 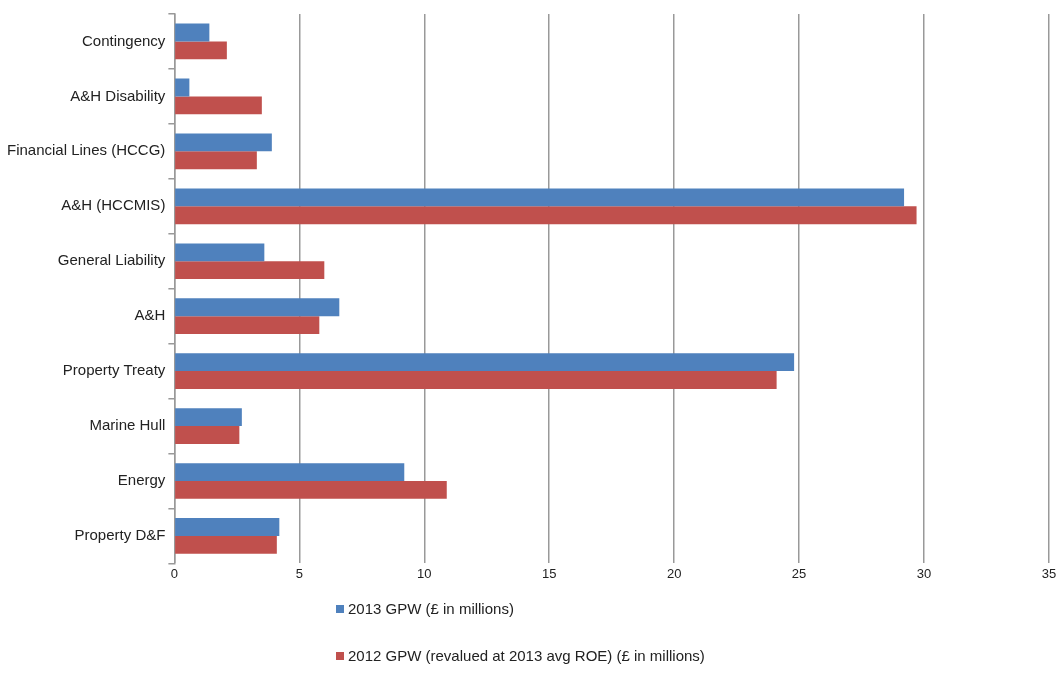 I want to click on y-tick-label: A&H, so click(x=150, y=315).